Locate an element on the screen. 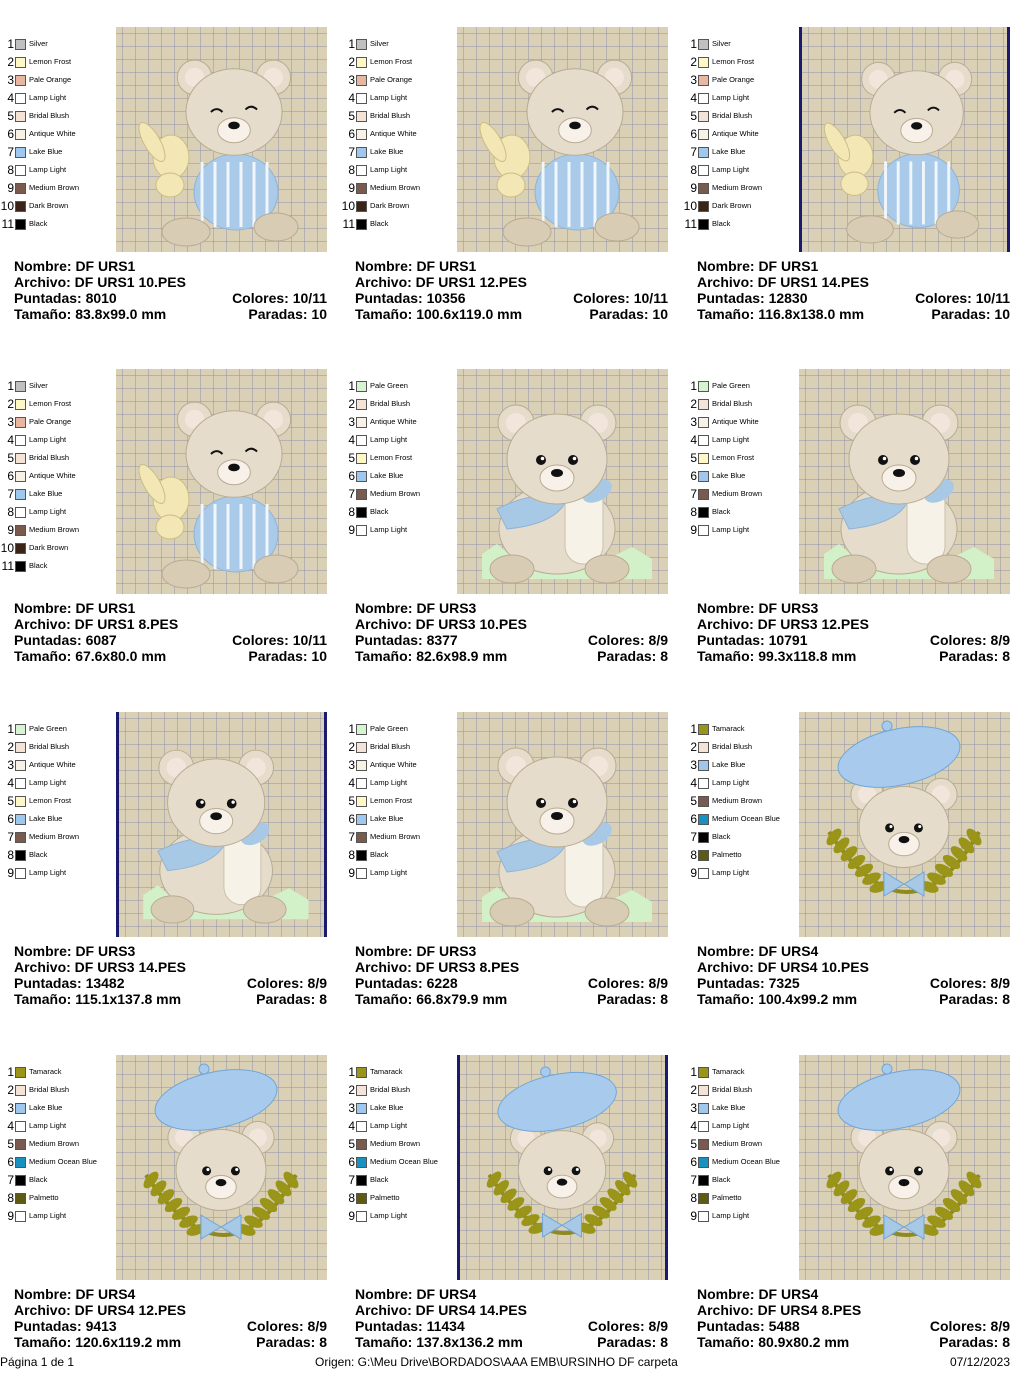  stitch-count: Puntadas: 5488 is located at coordinates (748, 1326).